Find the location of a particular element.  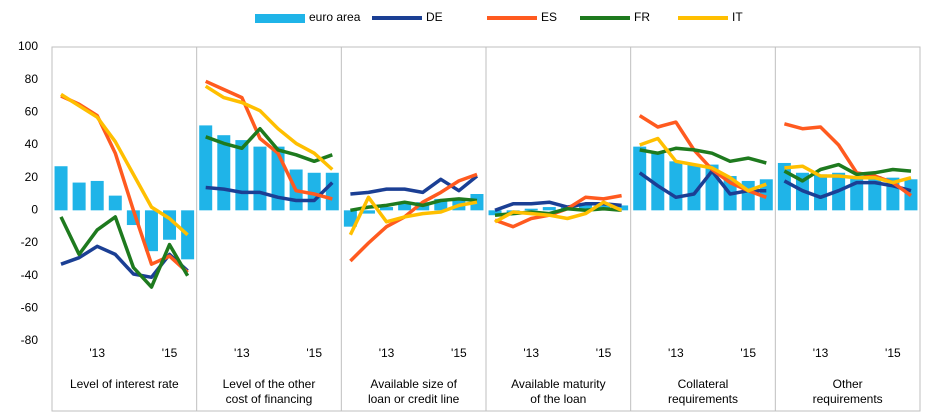

panel-label: Level of interest rate is located at coordinates (124, 384).